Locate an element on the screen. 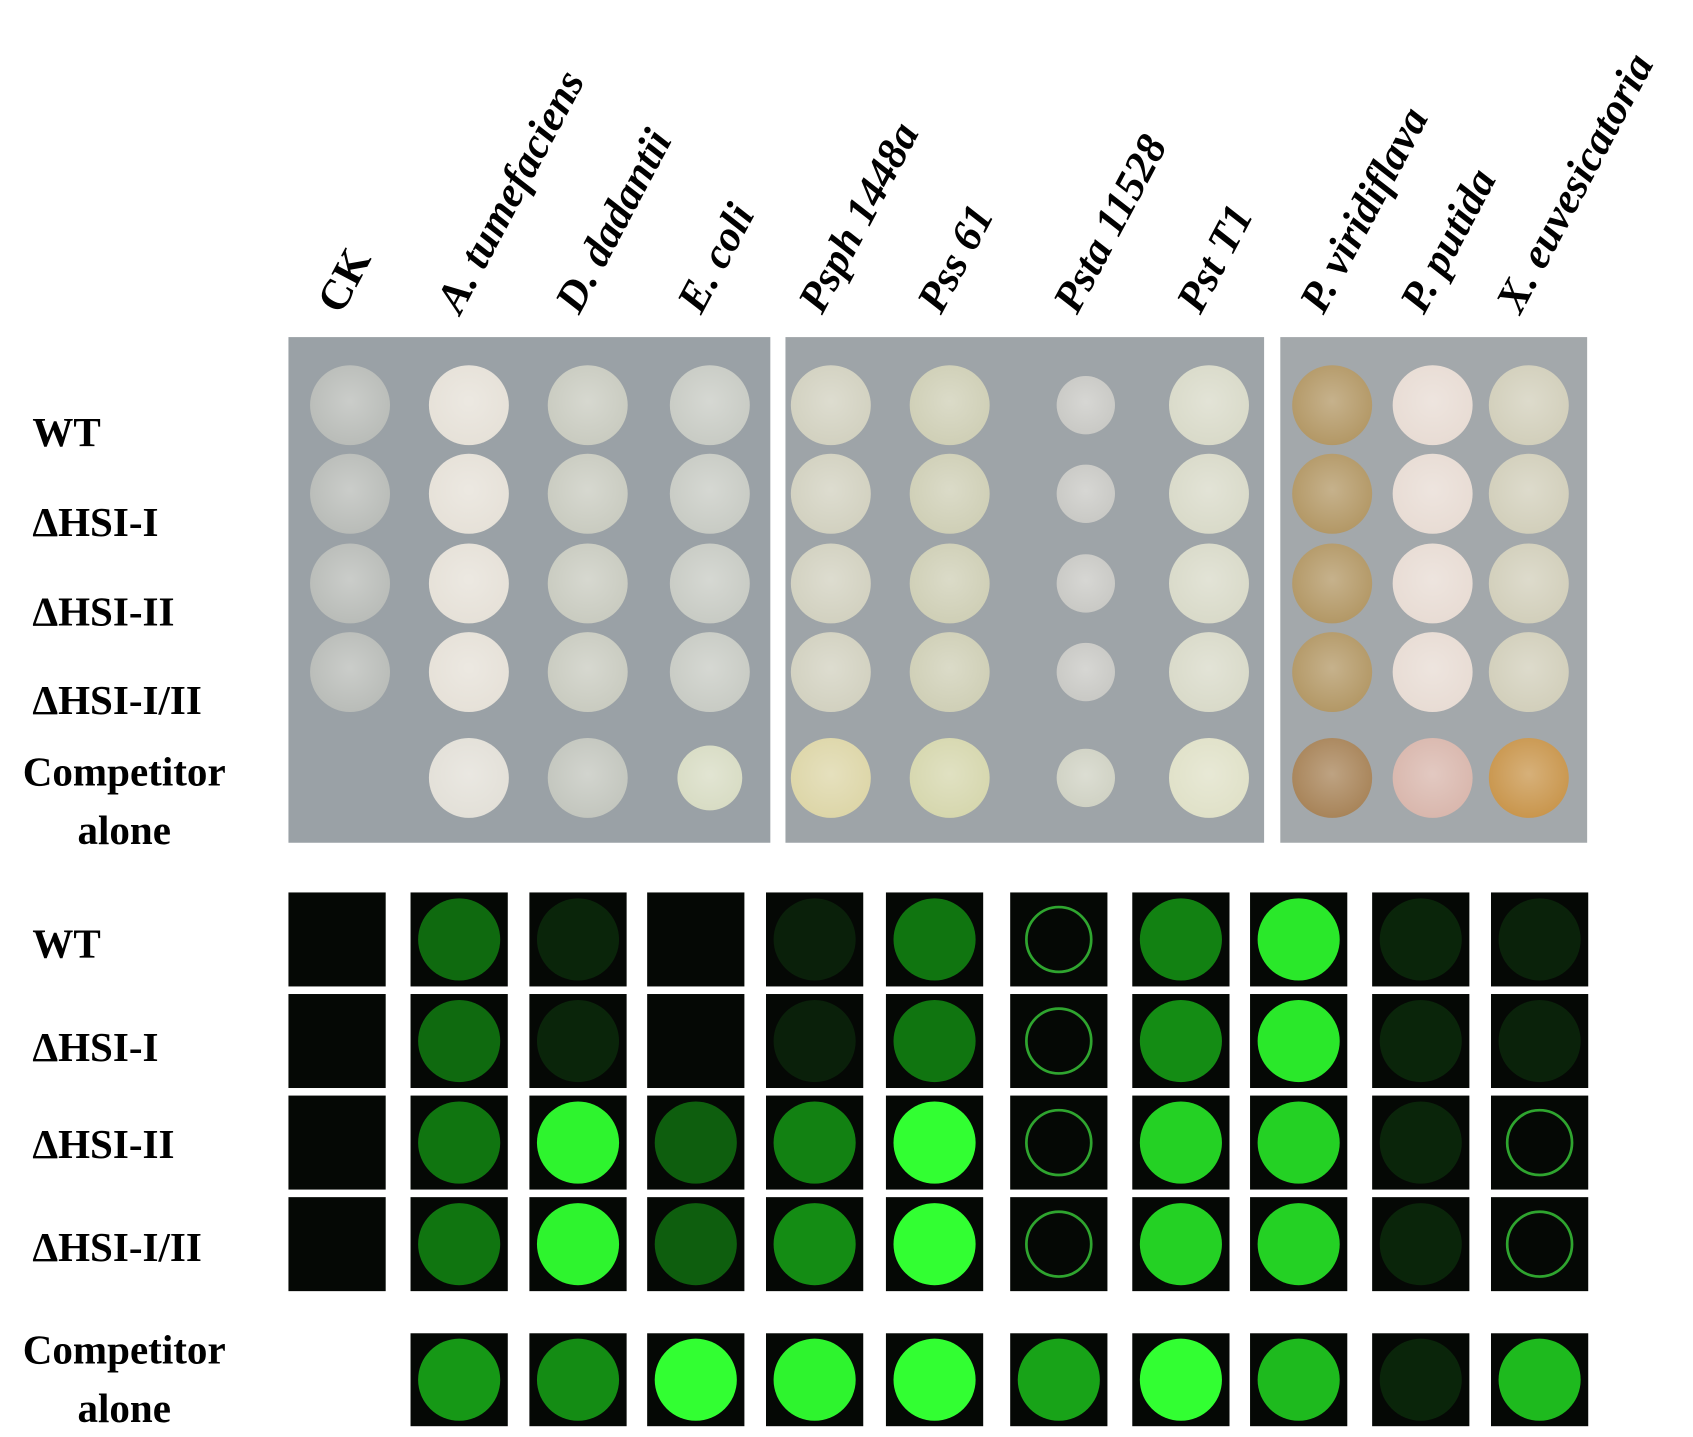 The width and height of the screenshot is (1693, 1437). column-label: X. euvesicatoria is located at coordinates (1574, 183).